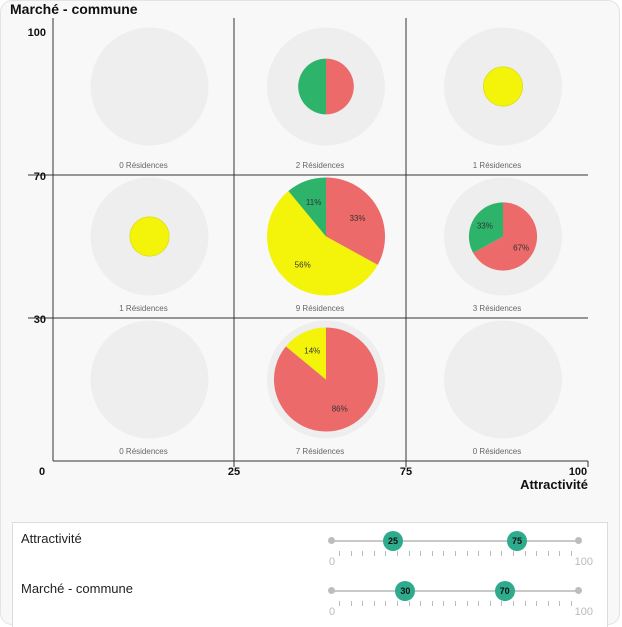 The width and height of the screenshot is (622, 627). I want to click on cell-count-label: 2 Résidences, so click(320, 165).